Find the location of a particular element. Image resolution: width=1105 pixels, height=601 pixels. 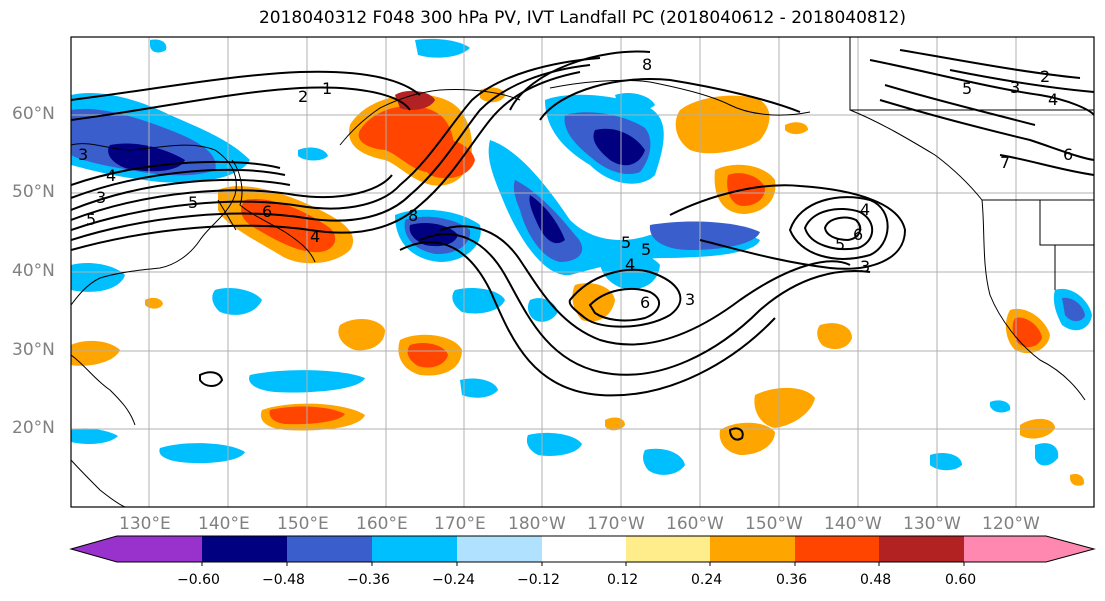

colorbar-extend-low is located at coordinates (94, 549).